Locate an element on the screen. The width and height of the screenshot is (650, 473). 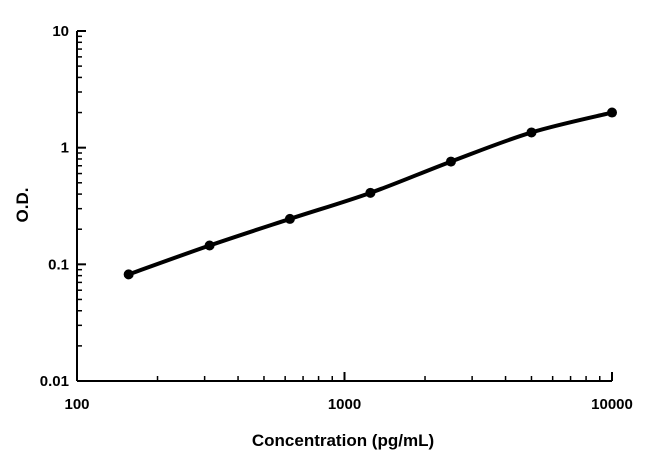
y-tick-label: 10 is located at coordinates (60, 31).